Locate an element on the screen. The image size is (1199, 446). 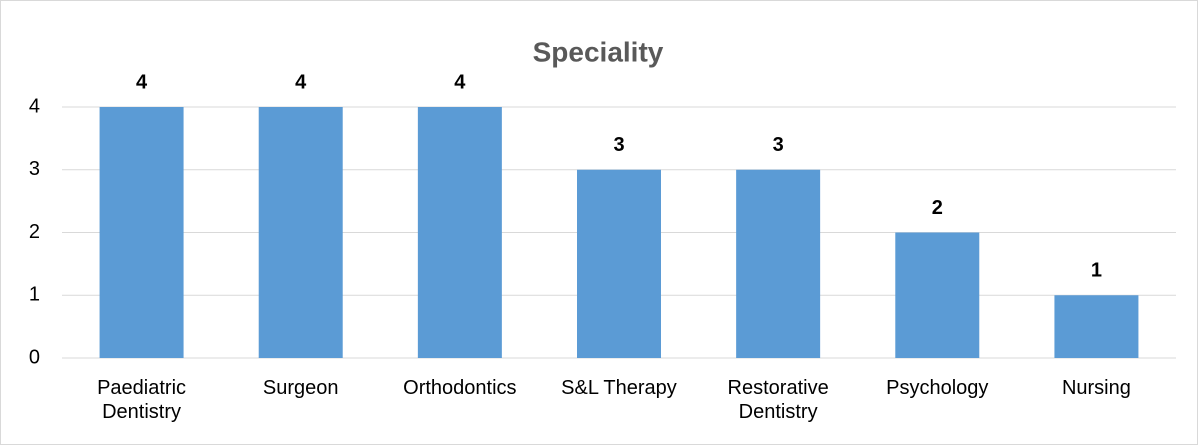
x-tick-label: Surgeon is located at coordinates (300, 388).